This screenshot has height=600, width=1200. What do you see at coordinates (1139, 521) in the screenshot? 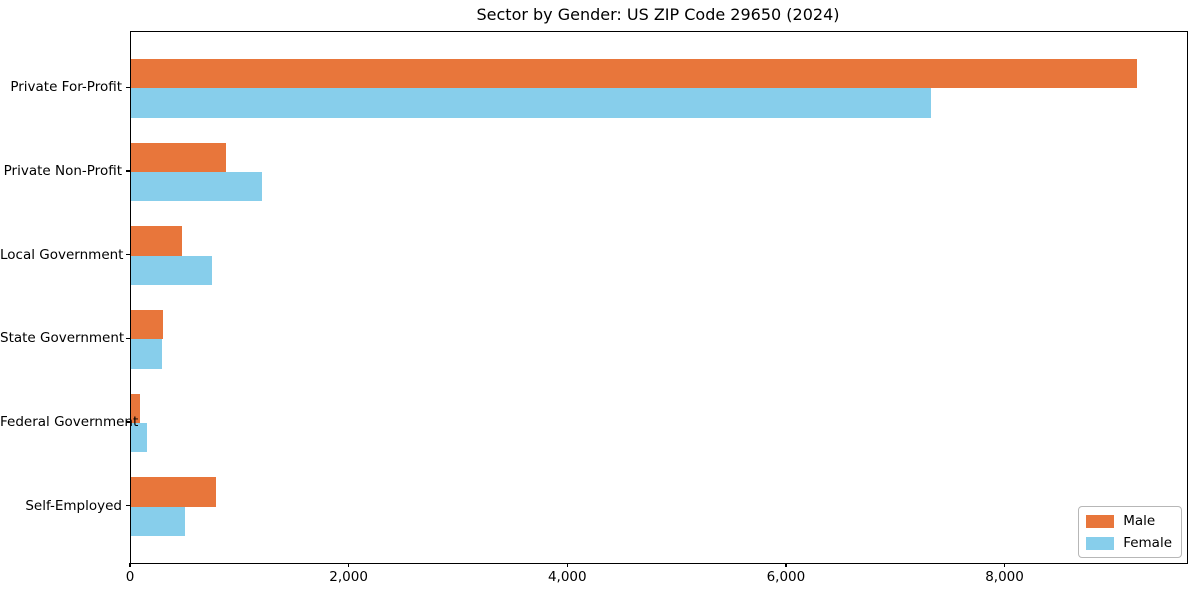
I see `legend-label-male: Male` at bounding box center [1139, 521].